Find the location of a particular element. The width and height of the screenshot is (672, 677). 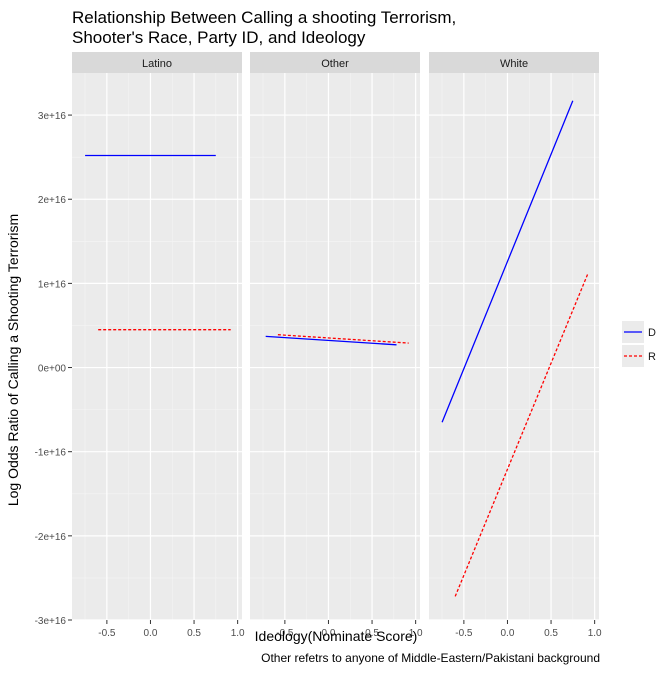

y-tick-label: -2e+16 is located at coordinates (51, 537).